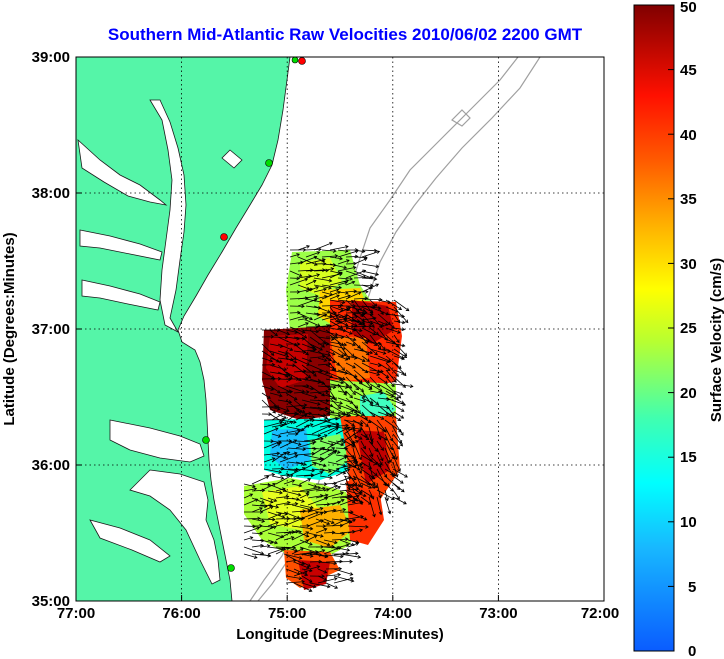  I want to click on colorbar-label: Surface Velocity (cm/s), so click(716, 340).